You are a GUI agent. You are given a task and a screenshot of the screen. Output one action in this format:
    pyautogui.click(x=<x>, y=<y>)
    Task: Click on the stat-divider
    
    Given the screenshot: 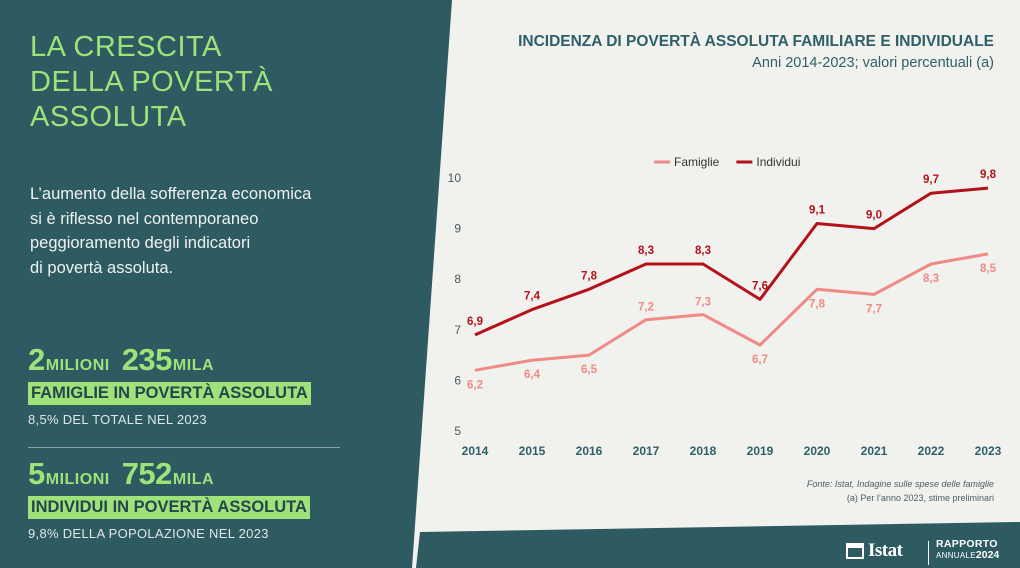 What is the action you would take?
    pyautogui.click(x=184, y=447)
    